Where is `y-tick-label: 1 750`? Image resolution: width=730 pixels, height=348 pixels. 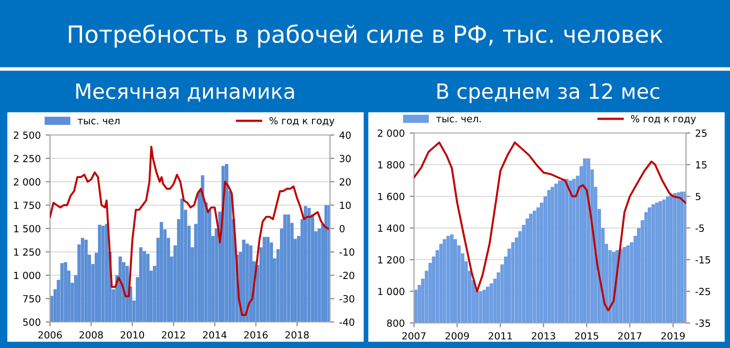
y-tick-label: 1 750 is located at coordinates (27, 205).